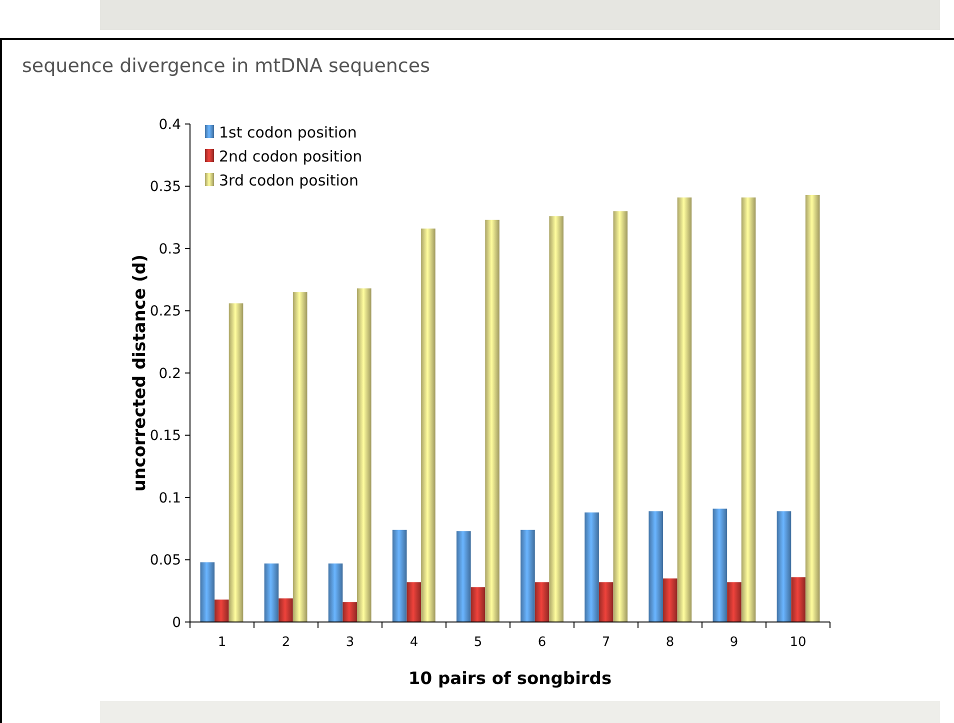  I want to click on x-tick-label: 9, so click(734, 642).